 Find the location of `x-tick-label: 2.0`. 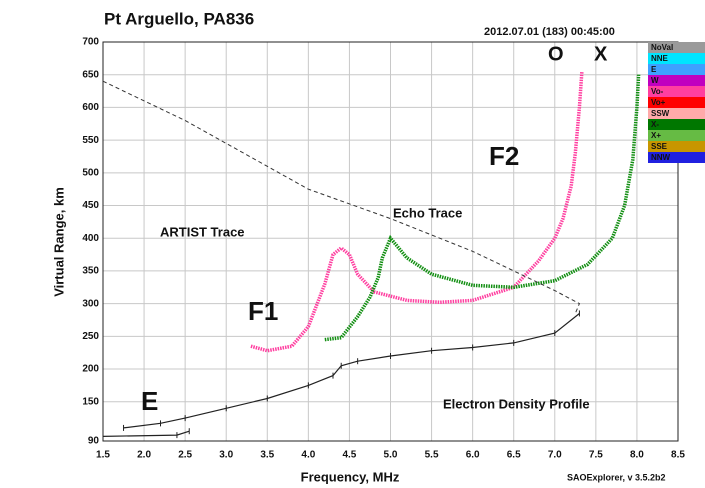

x-tick-label: 2.0 is located at coordinates (144, 455).